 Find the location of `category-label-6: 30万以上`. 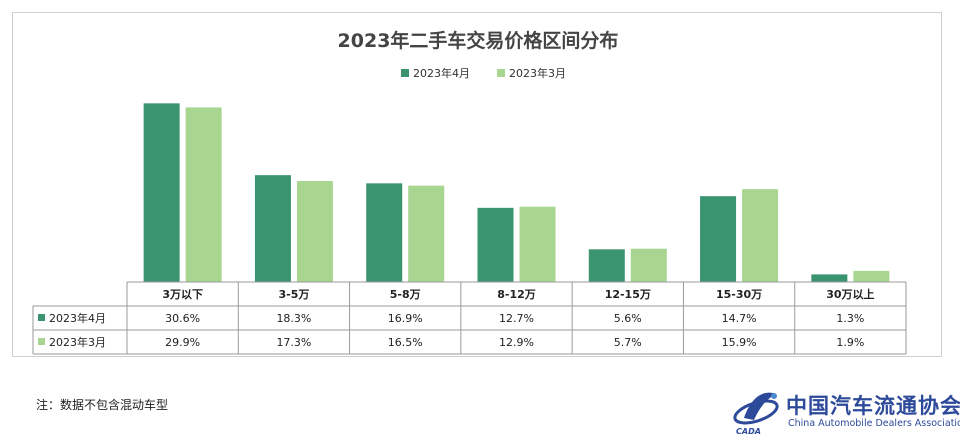

category-label-6: 30万以上 is located at coordinates (850, 294).